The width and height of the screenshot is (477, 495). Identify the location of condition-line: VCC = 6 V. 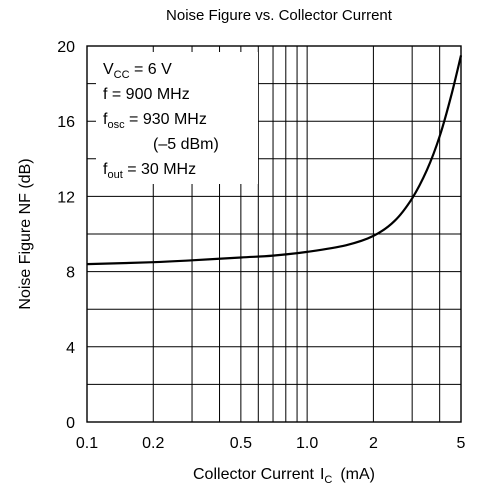
(137, 71).